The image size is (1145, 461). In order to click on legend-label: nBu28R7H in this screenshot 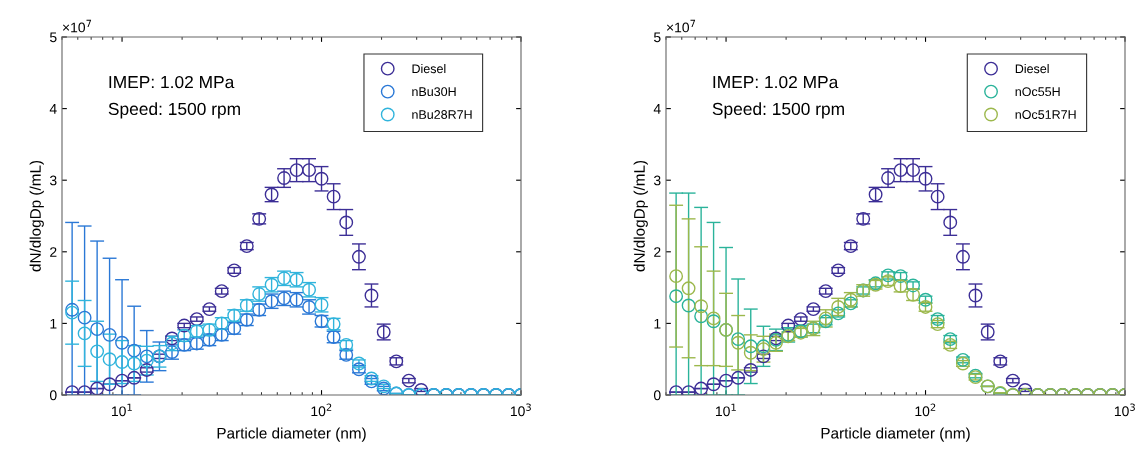, I will do `click(442, 114)`.